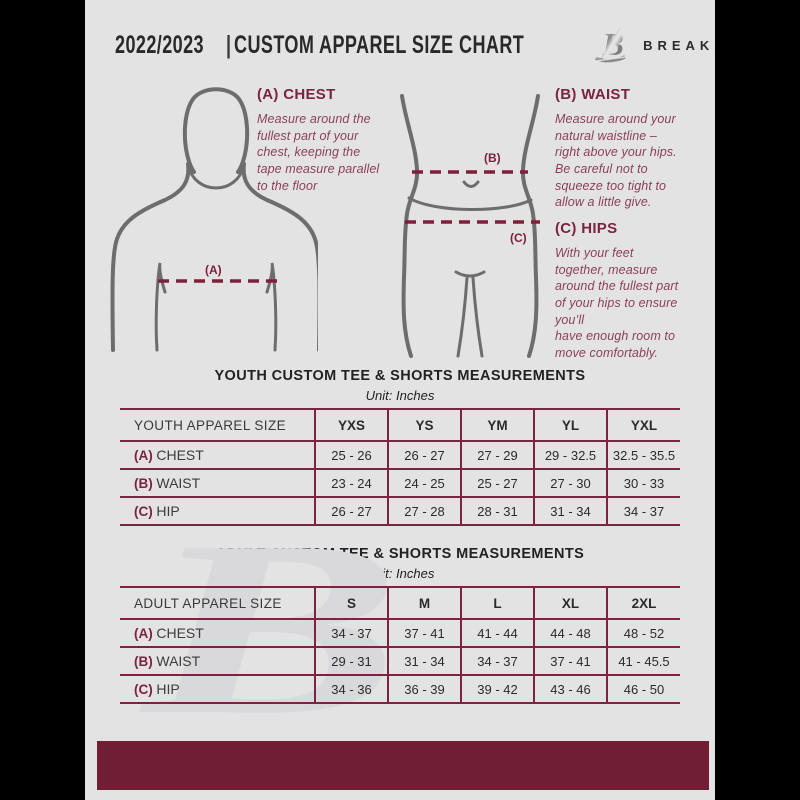 The image size is (800, 800). Describe the element at coordinates (593, 94) in the screenshot. I see `waist-guide-heading: (B) WAIST` at that location.